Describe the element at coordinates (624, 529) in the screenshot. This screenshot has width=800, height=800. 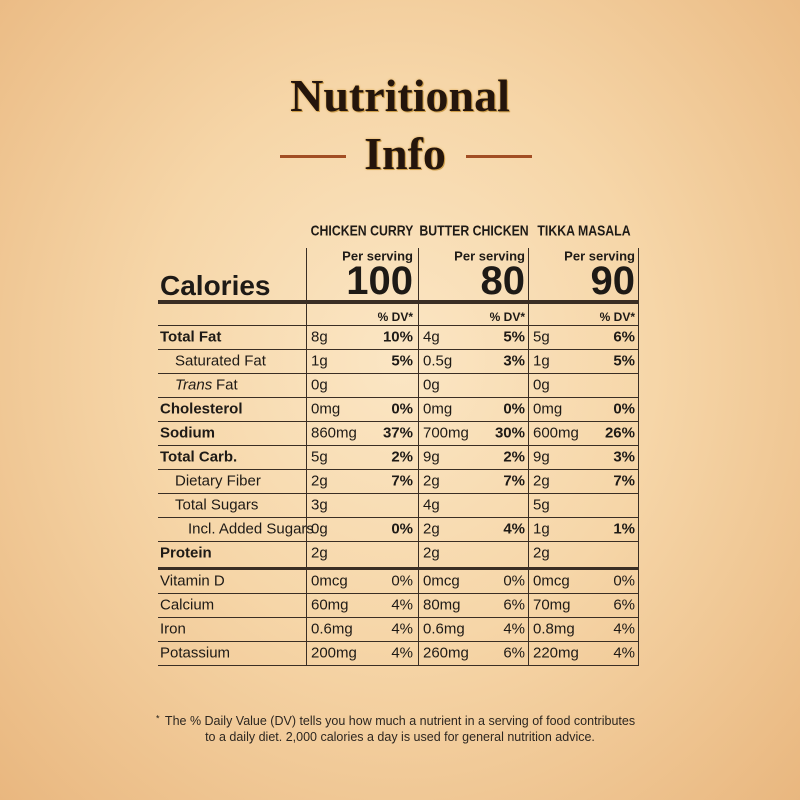
I see `daily-value: 1%` at that location.